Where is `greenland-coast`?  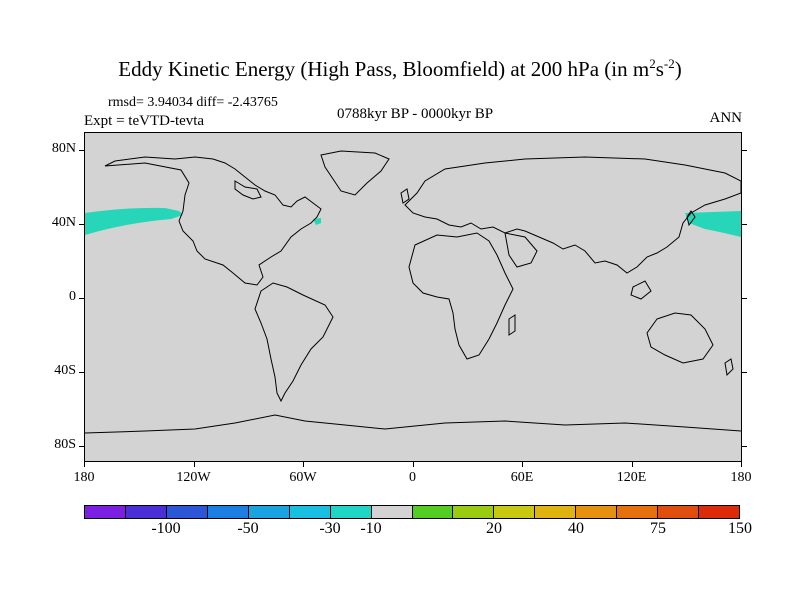 greenland-coast is located at coordinates (355, 173).